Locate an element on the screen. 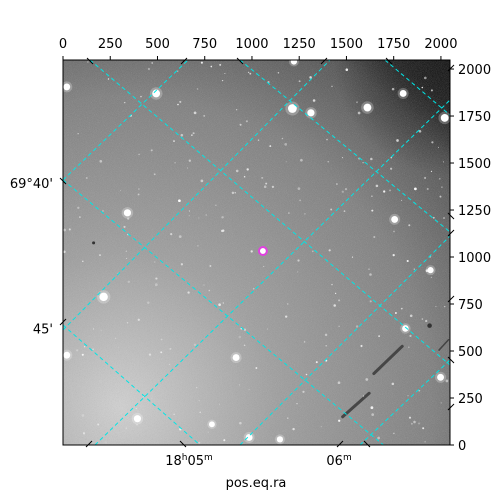  ra-tick-label: 06m is located at coordinates (338, 461).